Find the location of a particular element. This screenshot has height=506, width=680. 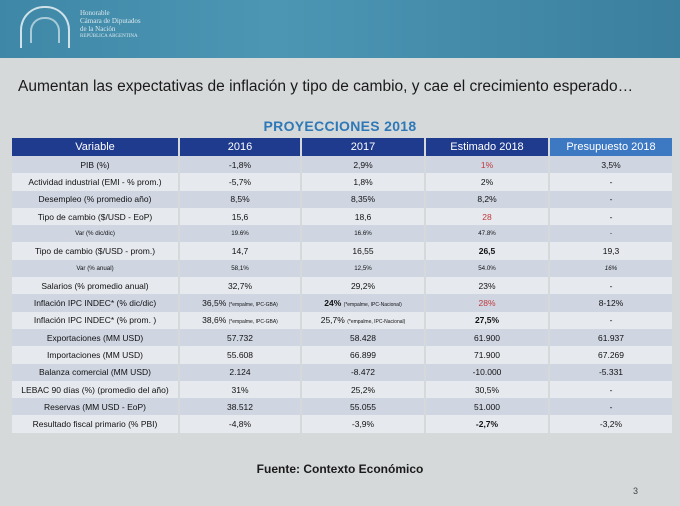

page-number: 3 is located at coordinates (635, 491).